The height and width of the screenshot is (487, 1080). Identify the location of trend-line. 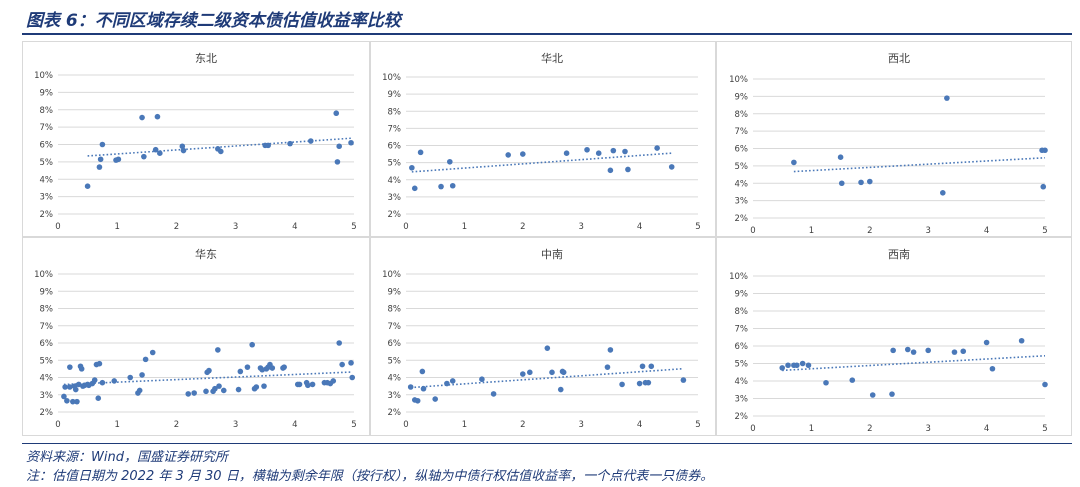
(919, 164).